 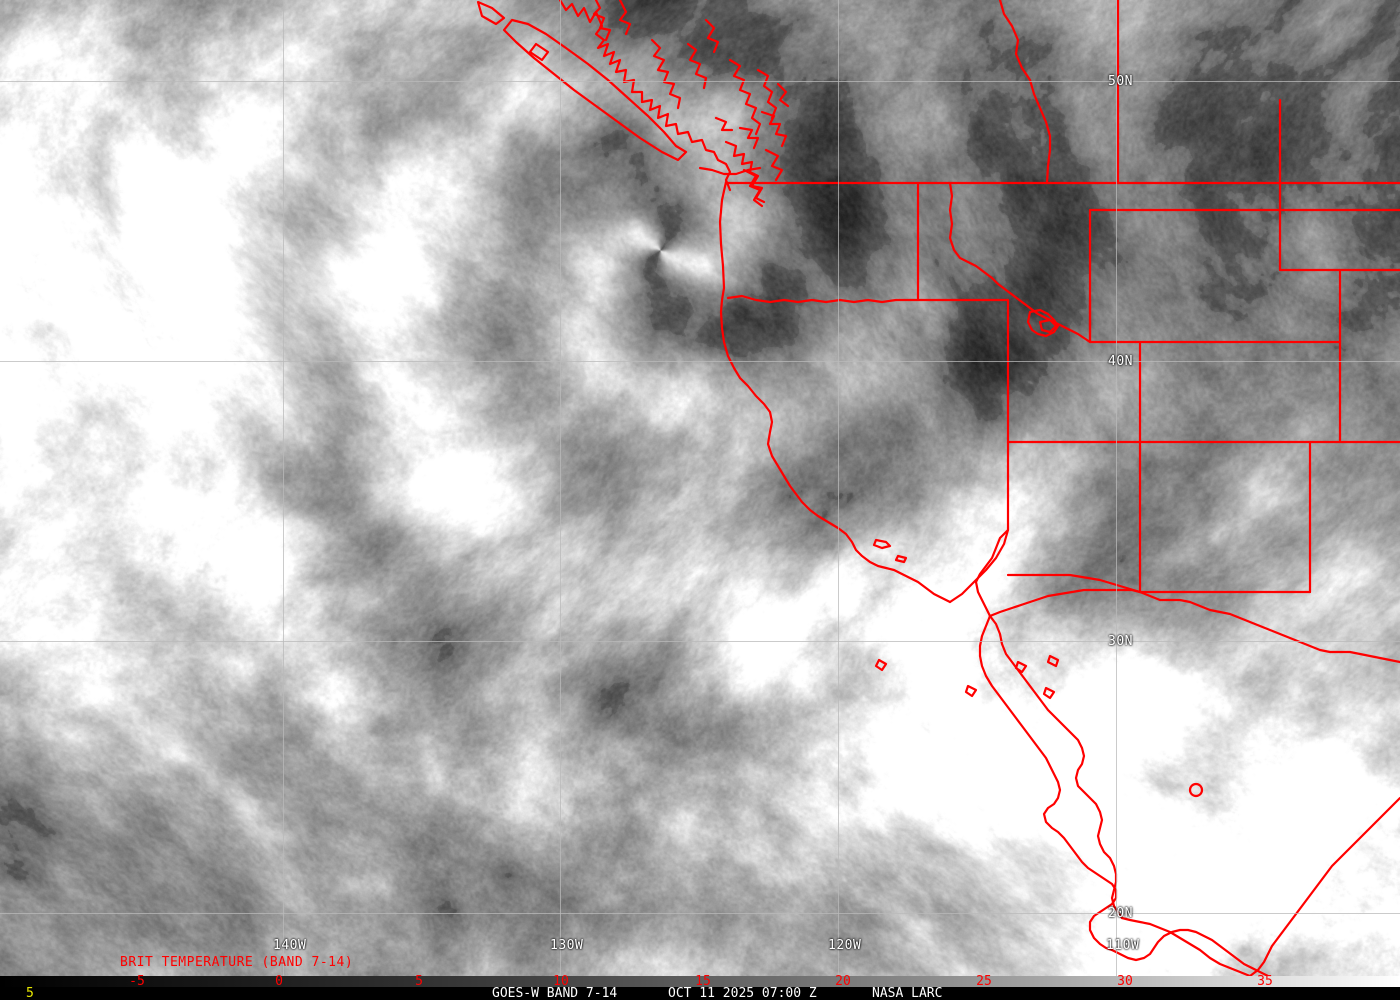 What do you see at coordinates (561, 981) in the screenshot?
I see `colorbar-tick-10: 10` at bounding box center [561, 981].